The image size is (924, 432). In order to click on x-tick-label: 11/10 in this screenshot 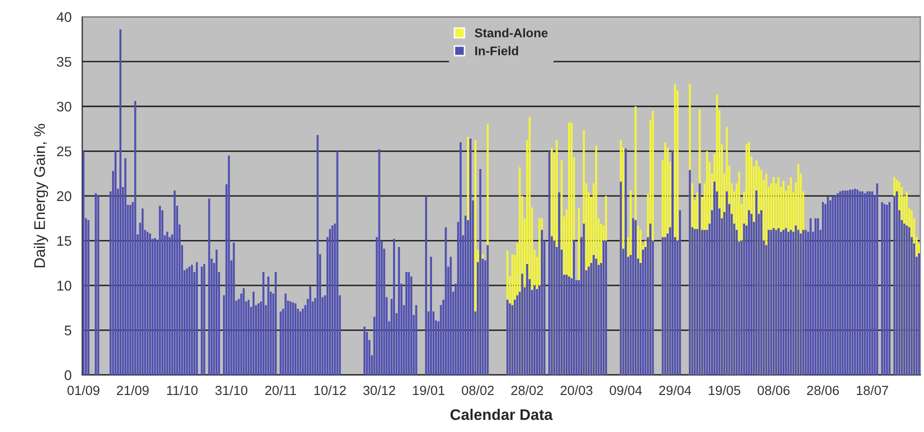, I will do `click(182, 390)`.